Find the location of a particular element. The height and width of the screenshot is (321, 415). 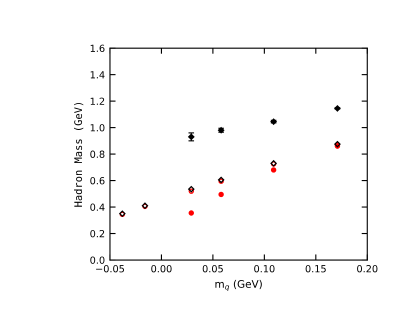

y-axis-title: Hadron Mass (GeV) is located at coordinates (79, 154).